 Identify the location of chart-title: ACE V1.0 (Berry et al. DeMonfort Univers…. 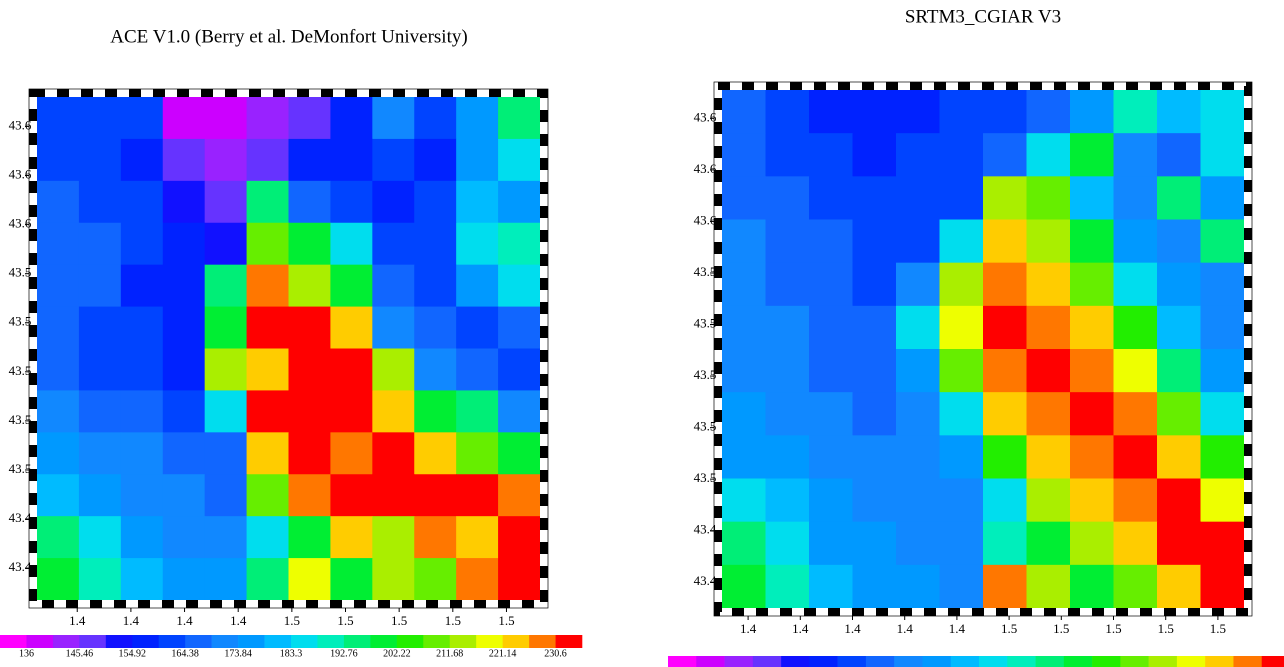
(288, 36).